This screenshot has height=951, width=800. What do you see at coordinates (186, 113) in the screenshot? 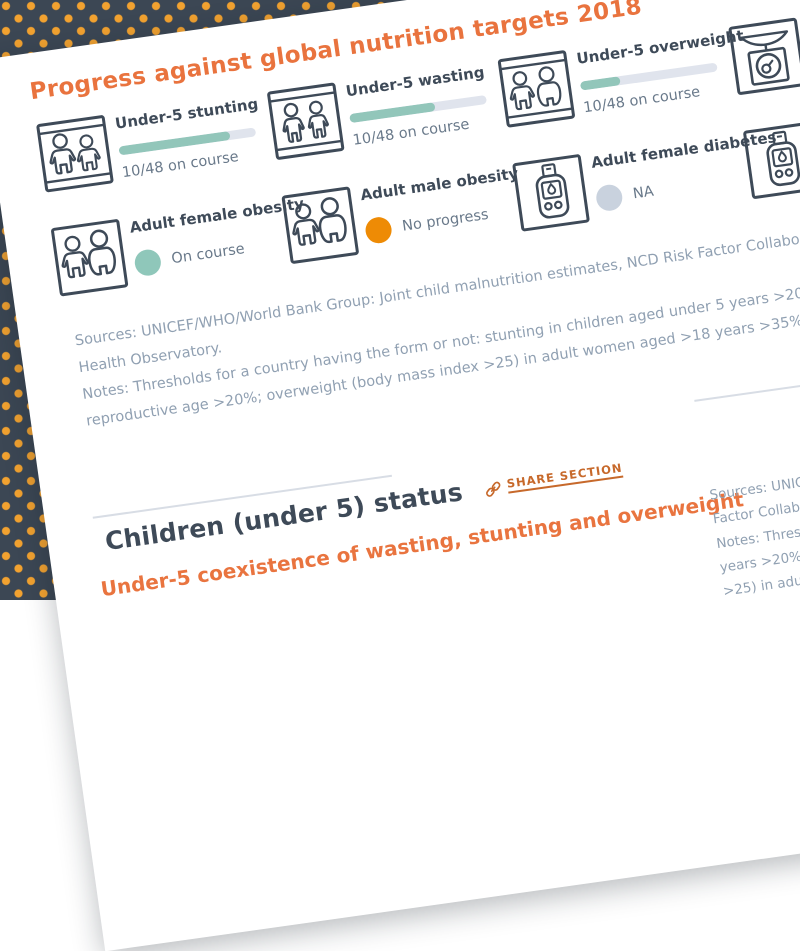
I see `target-label: Under-5 stunting` at bounding box center [186, 113].